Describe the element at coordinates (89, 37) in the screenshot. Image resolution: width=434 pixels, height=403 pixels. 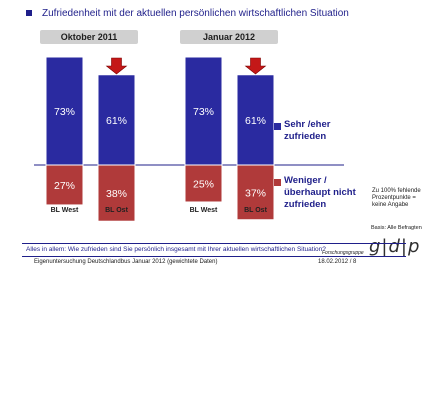
I see `panel-label-oktober: Oktober 2011` at that location.